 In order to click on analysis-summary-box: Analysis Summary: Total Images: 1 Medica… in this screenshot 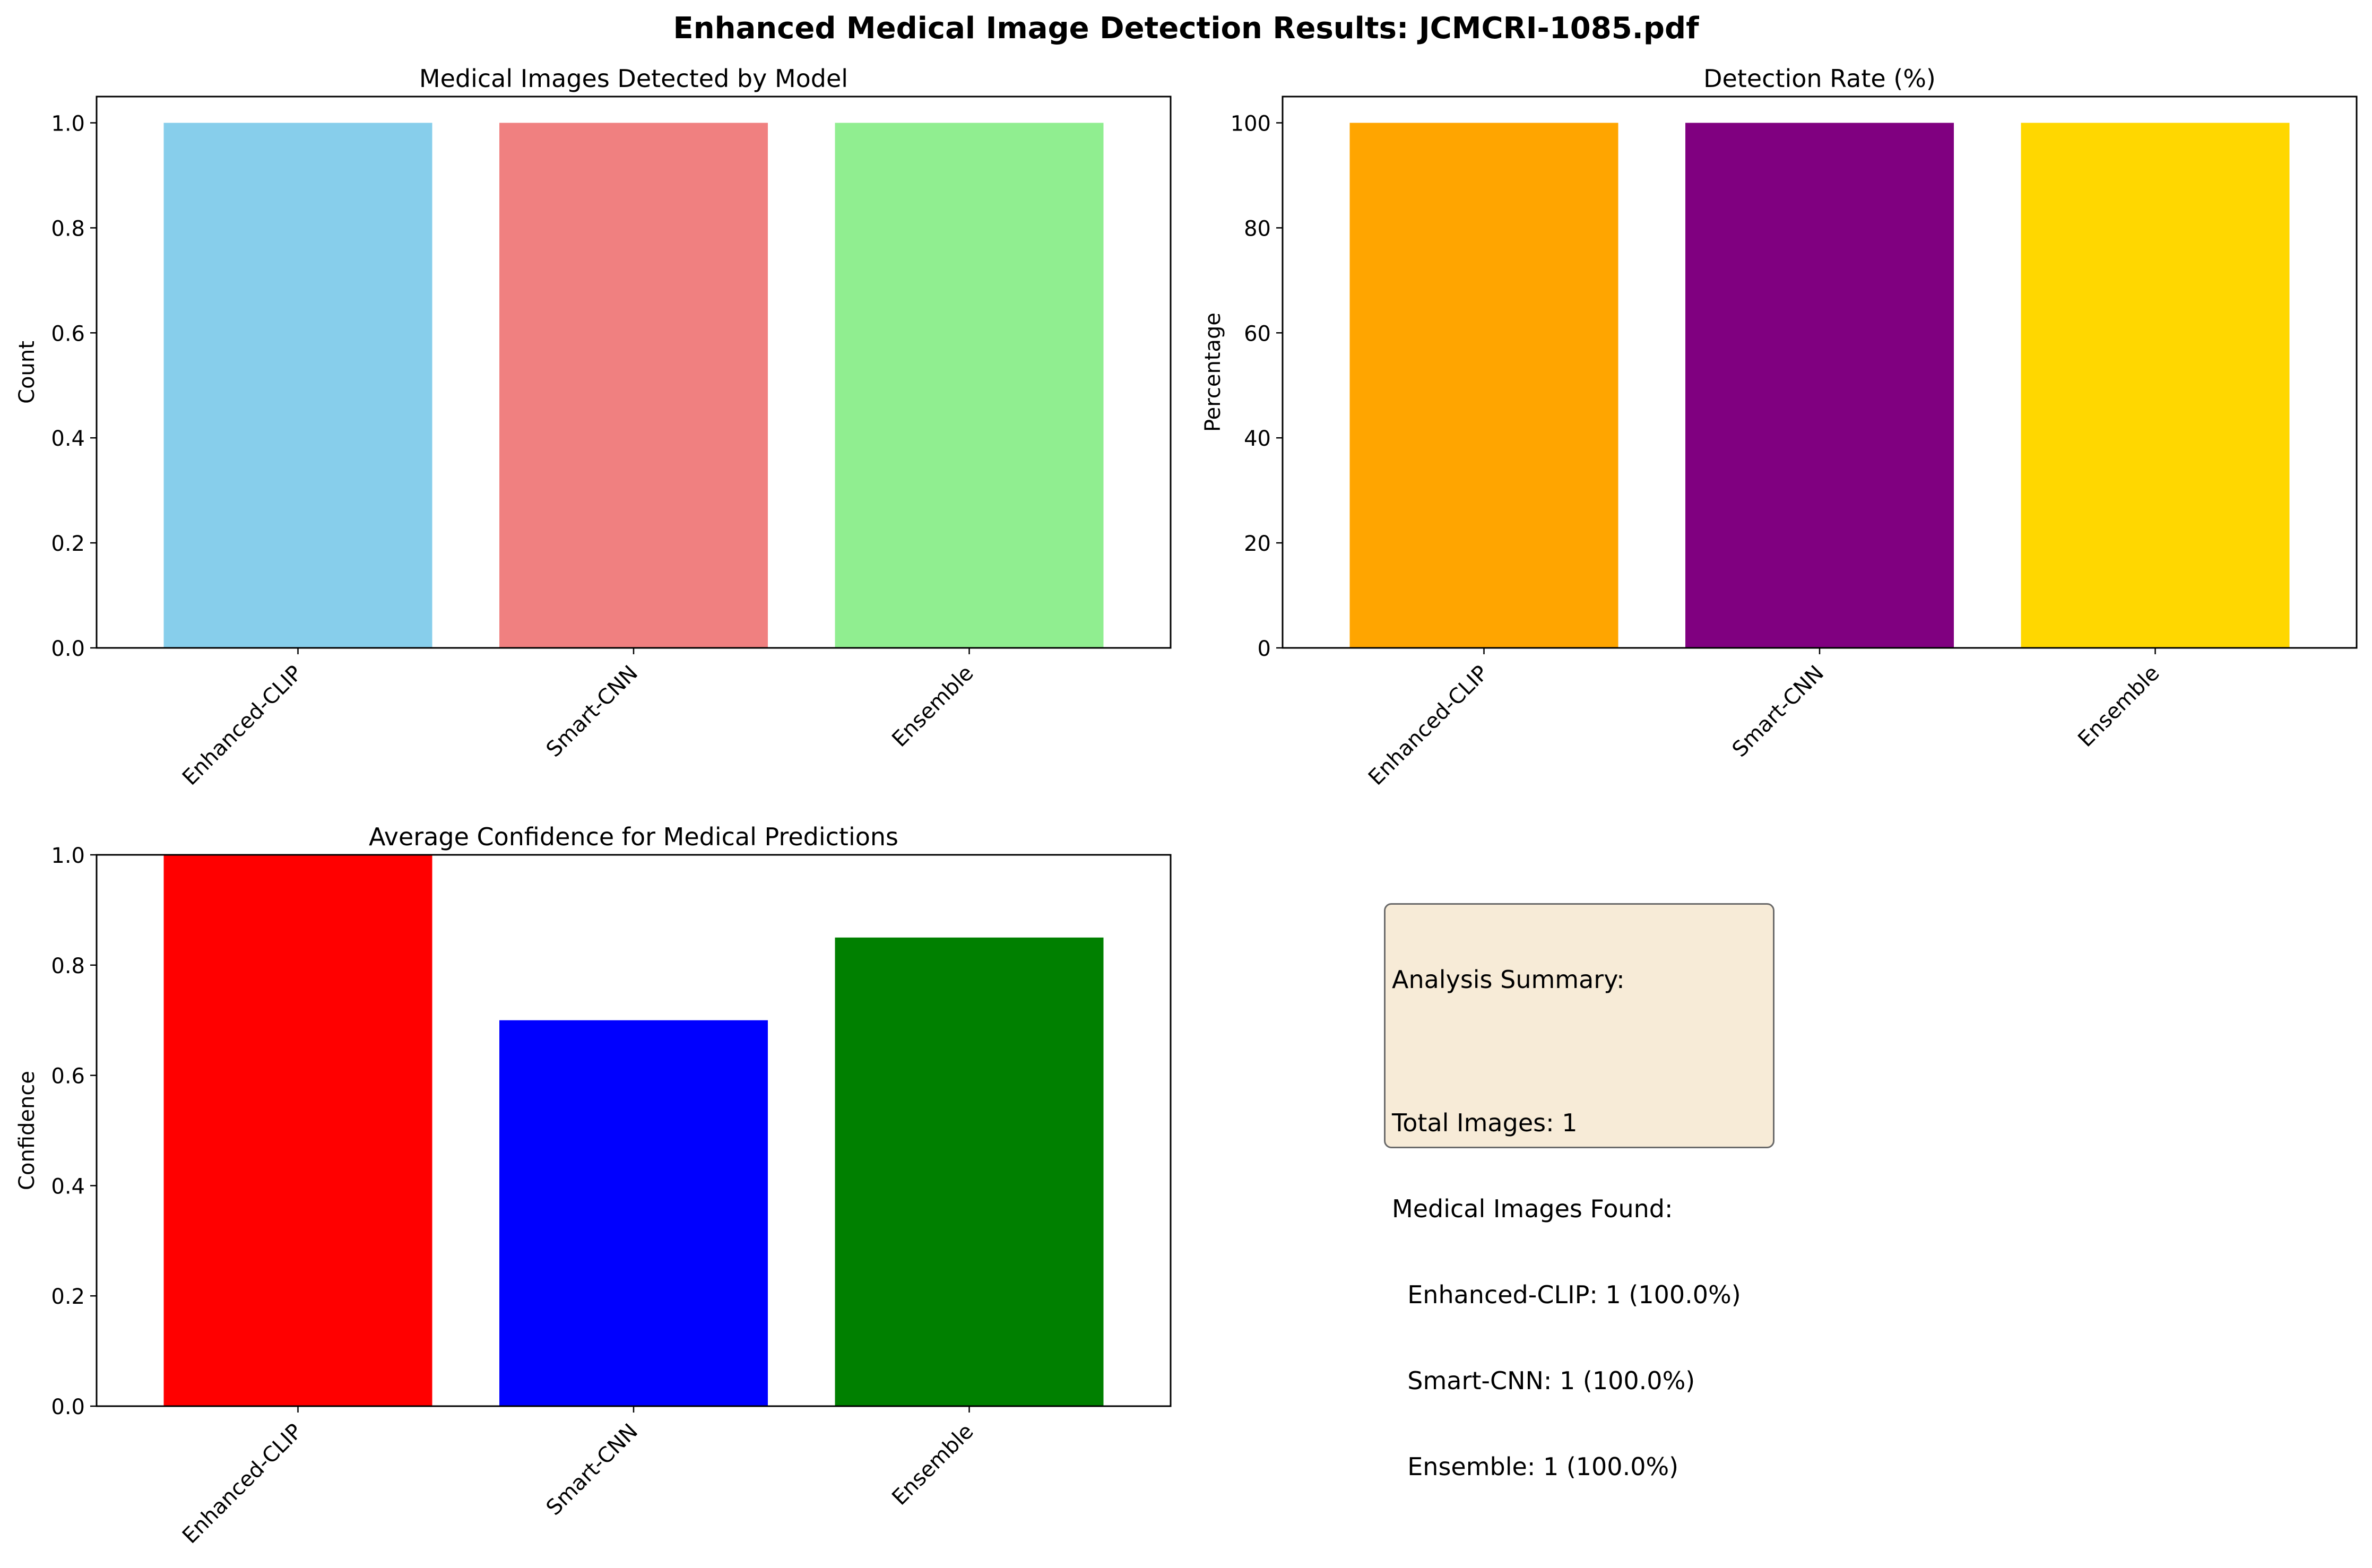, I will do `click(1579, 1192)`.